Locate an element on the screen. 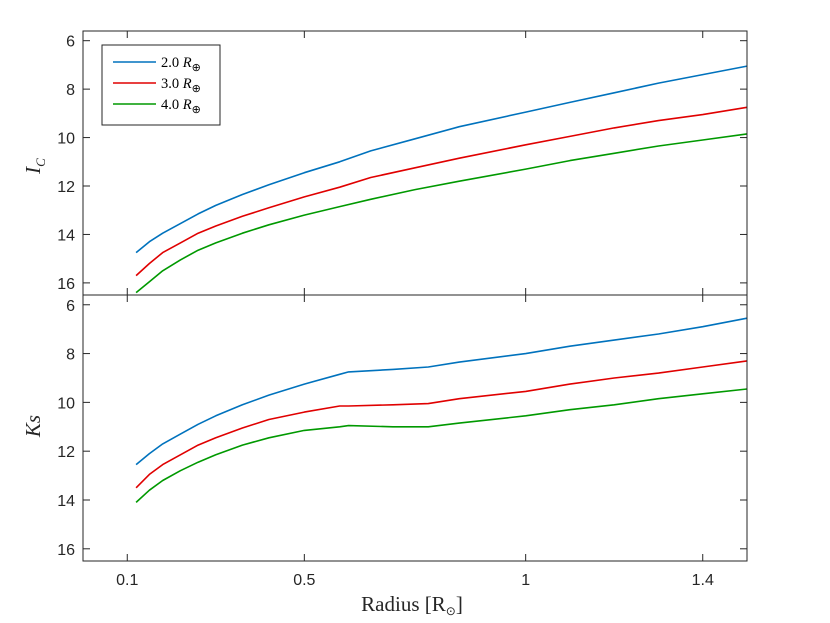  legend: 2.0 R⊕ 3.0 R⊕ 4.0 R⊕ is located at coordinates (161, 85).